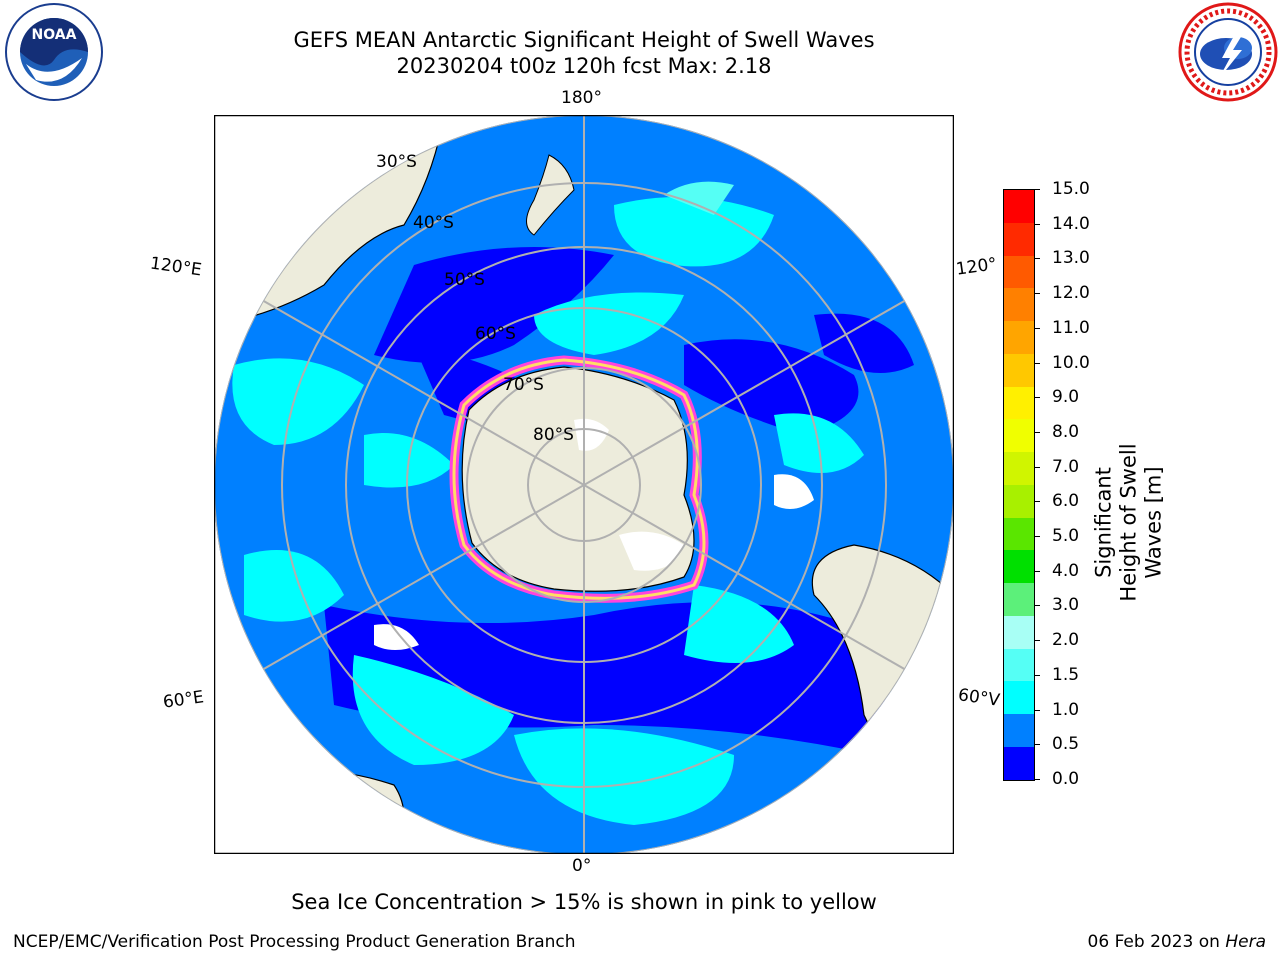 The height and width of the screenshot is (960, 1280). I want to click on footer-date: 06 Feb 2023 on Hera, so click(1176, 942).